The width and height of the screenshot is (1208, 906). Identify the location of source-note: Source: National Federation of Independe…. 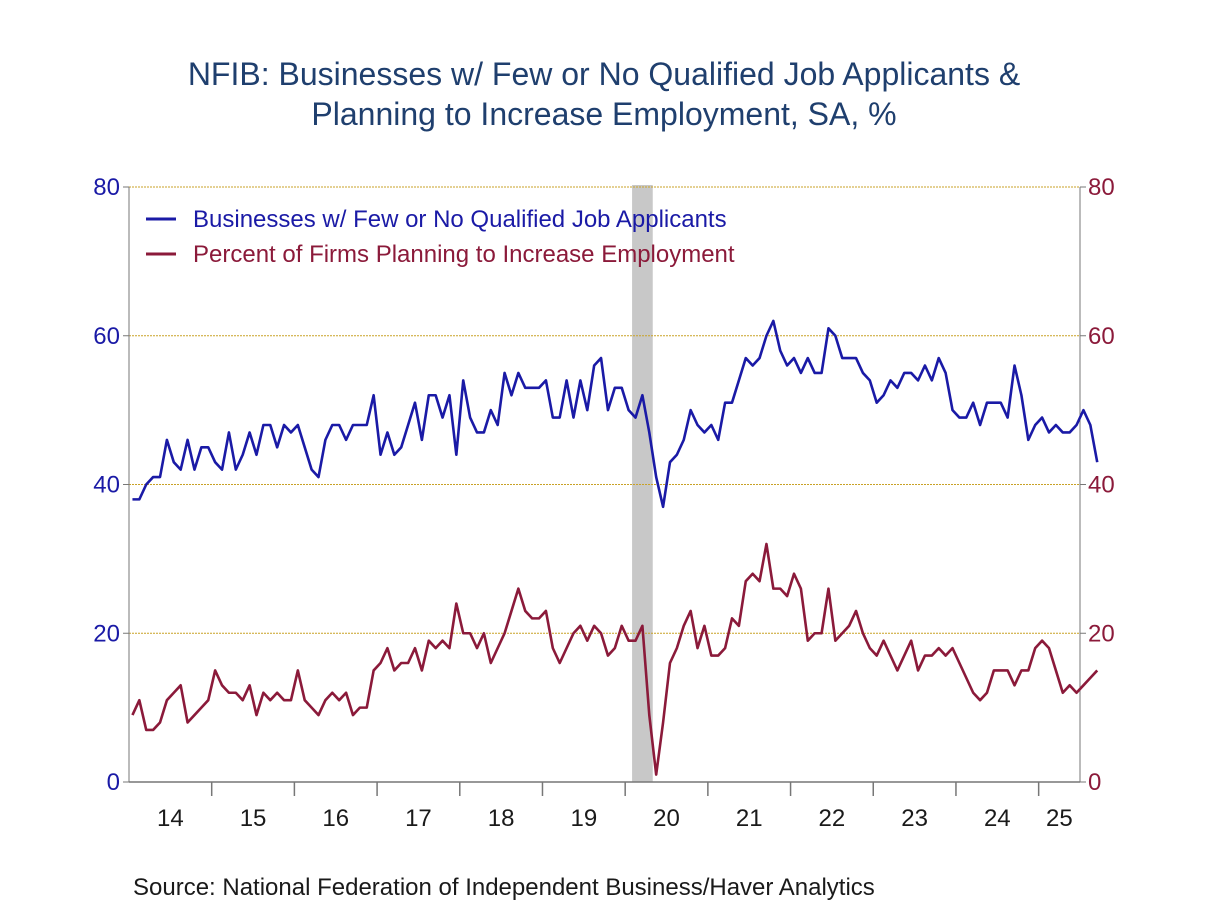
(504, 887).